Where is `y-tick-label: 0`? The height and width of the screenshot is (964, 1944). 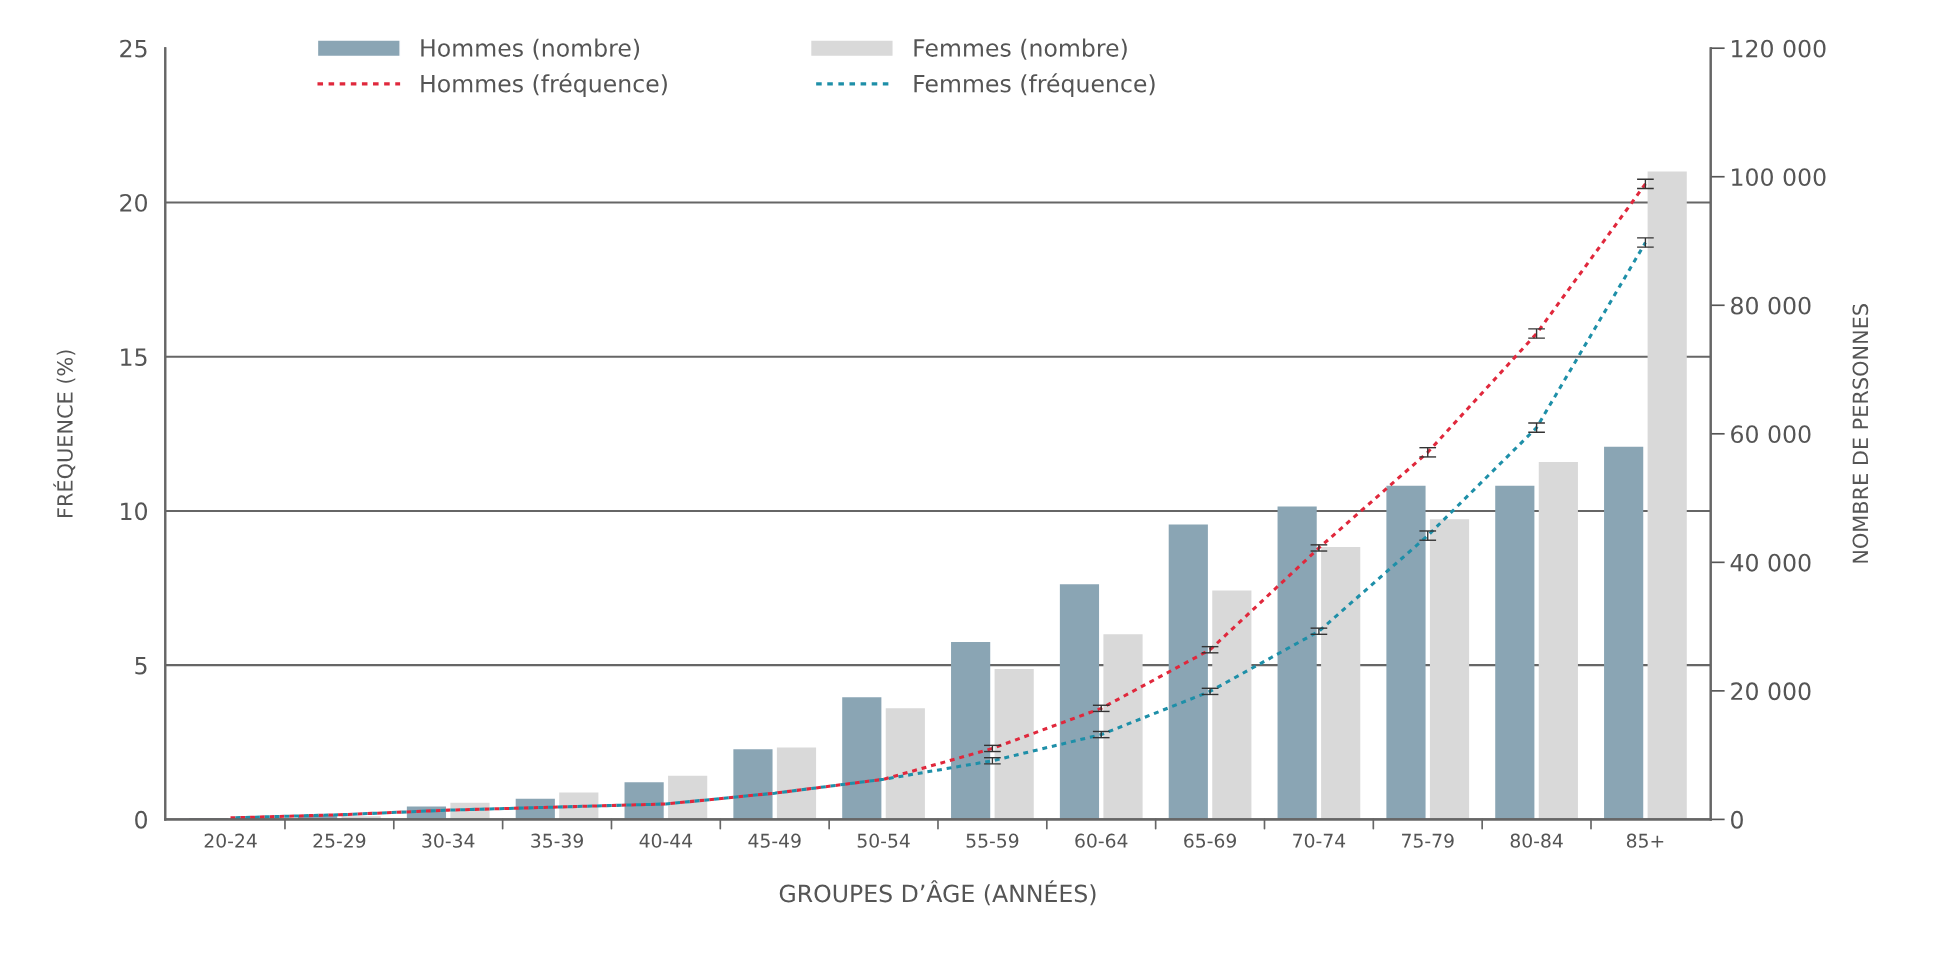
y-tick-label: 0 is located at coordinates (141, 819).